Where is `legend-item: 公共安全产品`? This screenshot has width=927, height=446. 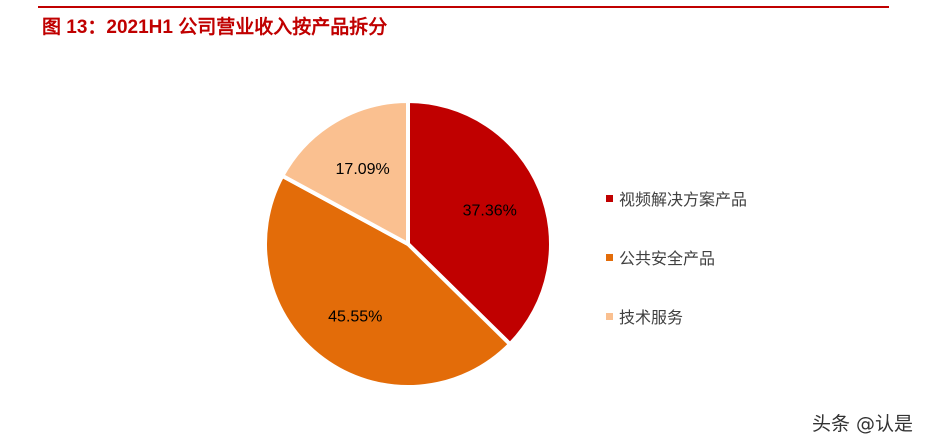
legend-item: 公共安全产品 is located at coordinates (676, 257).